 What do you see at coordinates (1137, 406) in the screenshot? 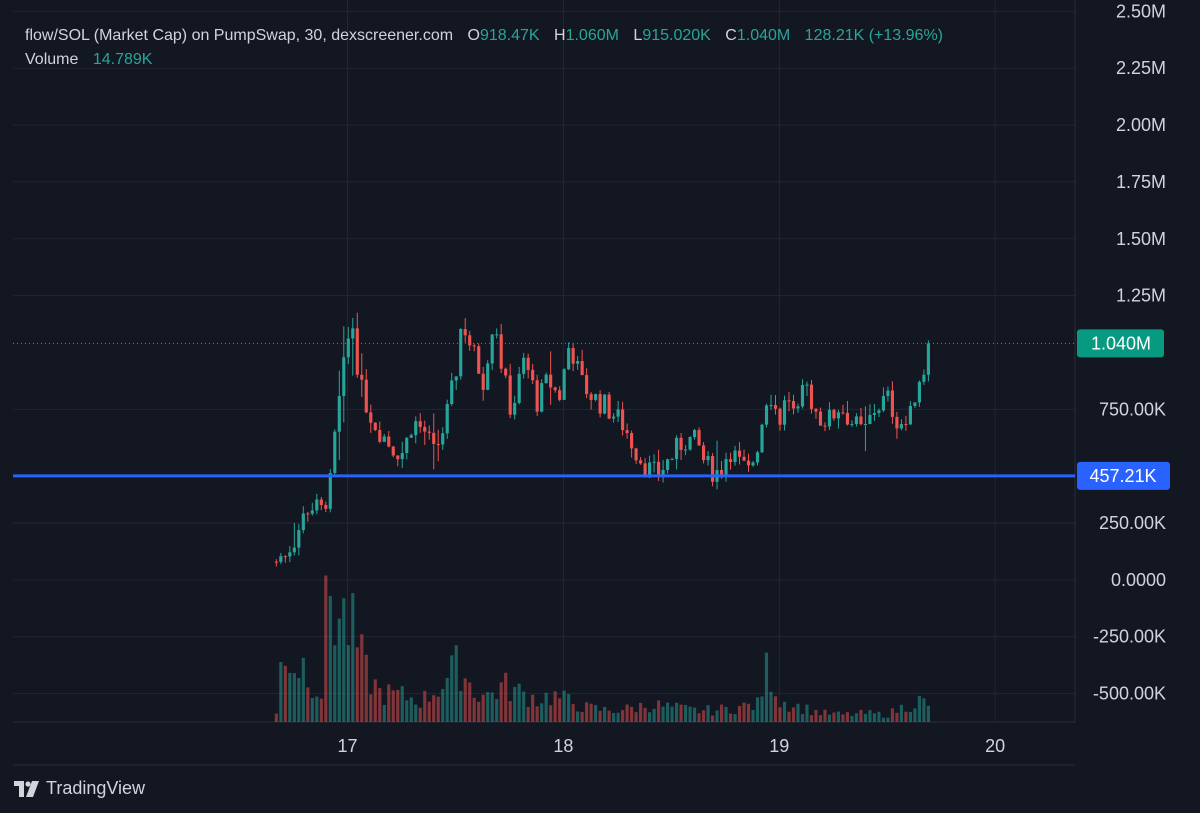
I see `price-axis-panel` at bounding box center [1137, 406].